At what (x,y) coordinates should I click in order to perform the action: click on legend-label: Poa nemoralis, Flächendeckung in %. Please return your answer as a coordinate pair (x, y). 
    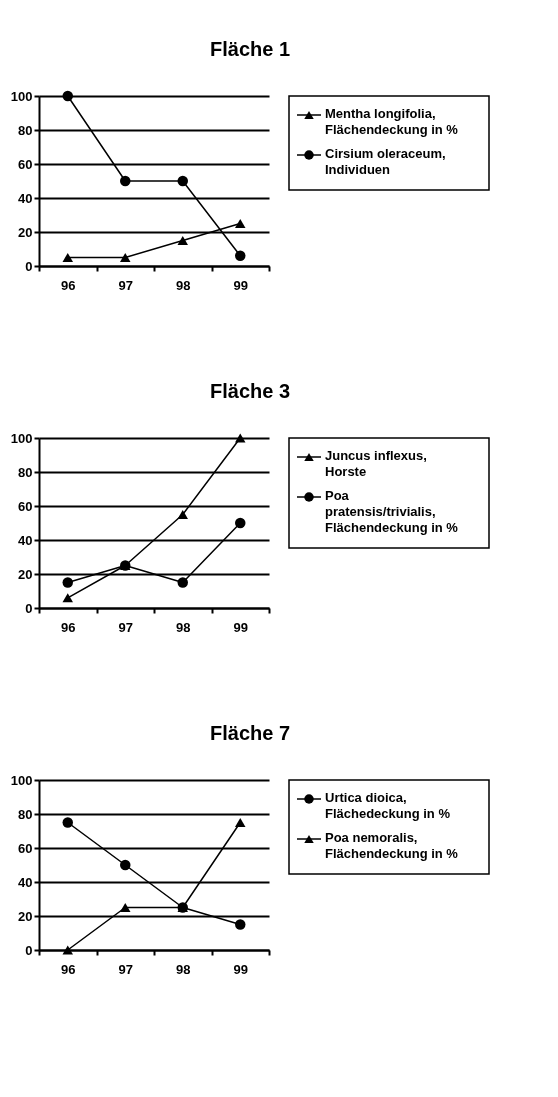
    Looking at the image, I should click on (392, 845).